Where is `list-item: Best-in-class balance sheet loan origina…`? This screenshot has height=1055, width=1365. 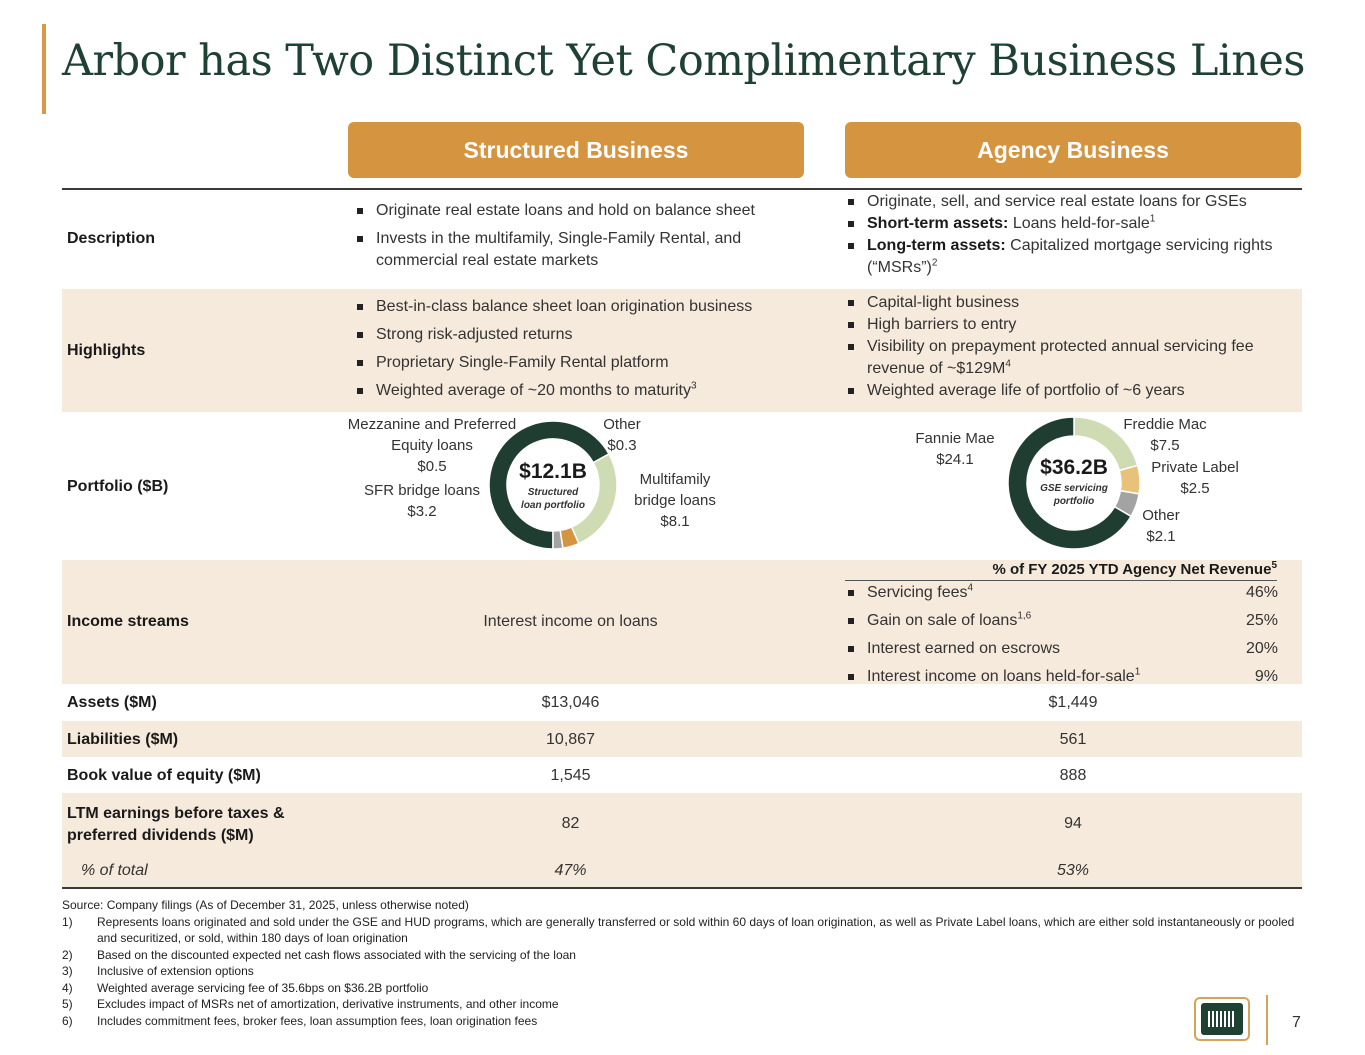
list-item: Best-in-class balance sheet loan origina… is located at coordinates (580, 307).